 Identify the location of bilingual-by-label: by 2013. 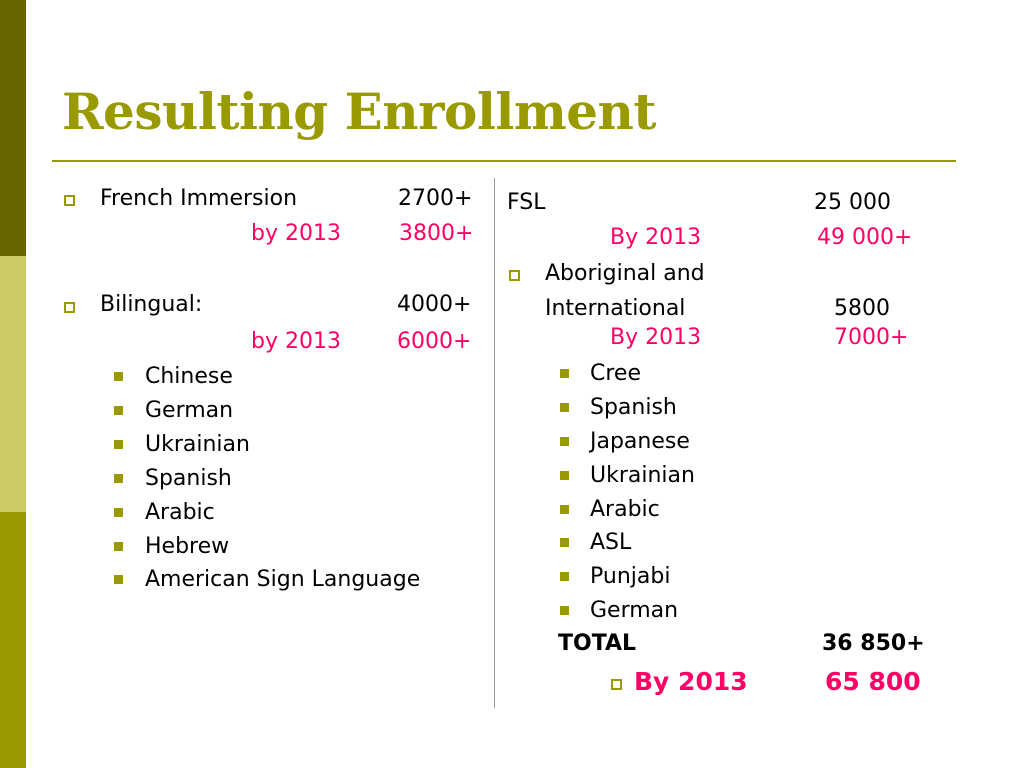
(296, 341).